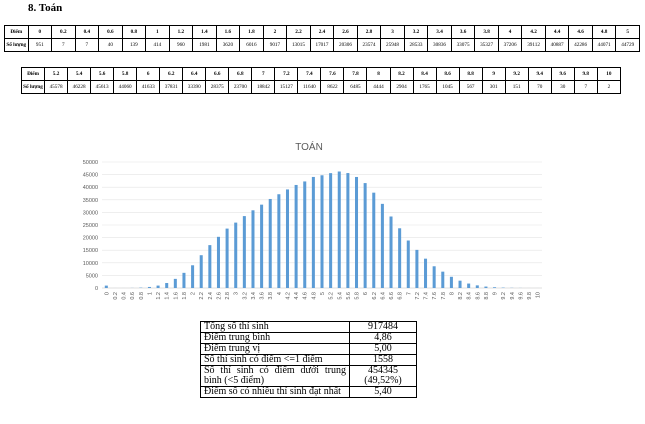 Image resolution: width=645 pixels, height=424 pixels. Describe the element at coordinates (355, 74) in the screenshot. I see `score-cell: 7.8` at that location.